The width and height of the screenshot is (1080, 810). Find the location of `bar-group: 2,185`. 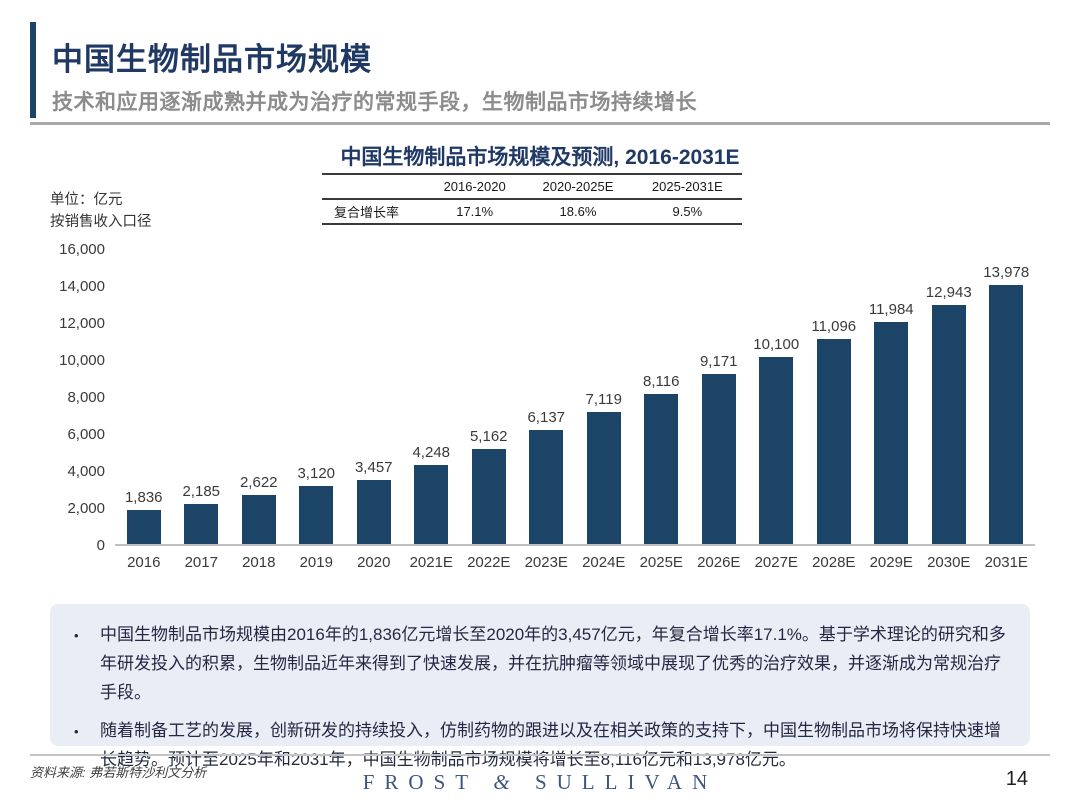

bar-group: 2,185 is located at coordinates (202, 397).